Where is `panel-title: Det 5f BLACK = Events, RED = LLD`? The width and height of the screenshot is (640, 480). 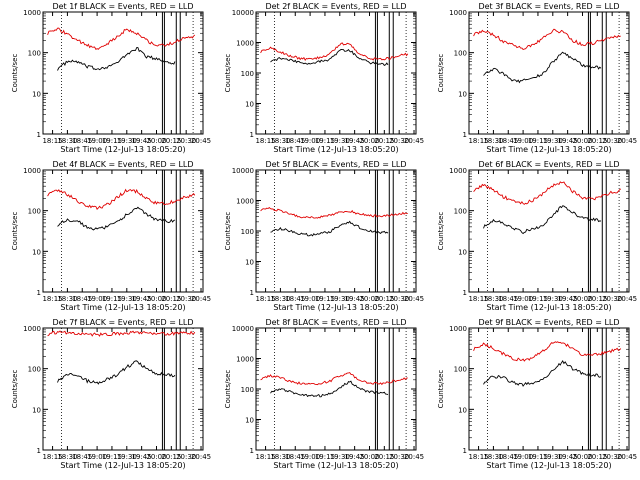
panel-title: Det 5f BLACK = Events, RED = LLD is located at coordinates (335, 164).